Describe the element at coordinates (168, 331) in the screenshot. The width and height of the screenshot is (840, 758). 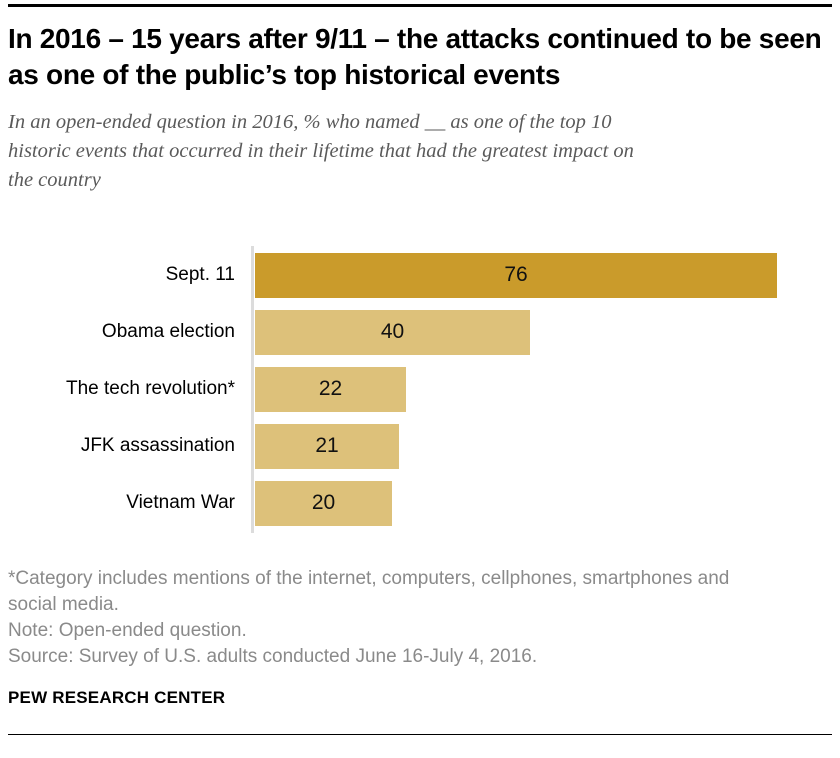
I see `category-label: Obama election` at that location.